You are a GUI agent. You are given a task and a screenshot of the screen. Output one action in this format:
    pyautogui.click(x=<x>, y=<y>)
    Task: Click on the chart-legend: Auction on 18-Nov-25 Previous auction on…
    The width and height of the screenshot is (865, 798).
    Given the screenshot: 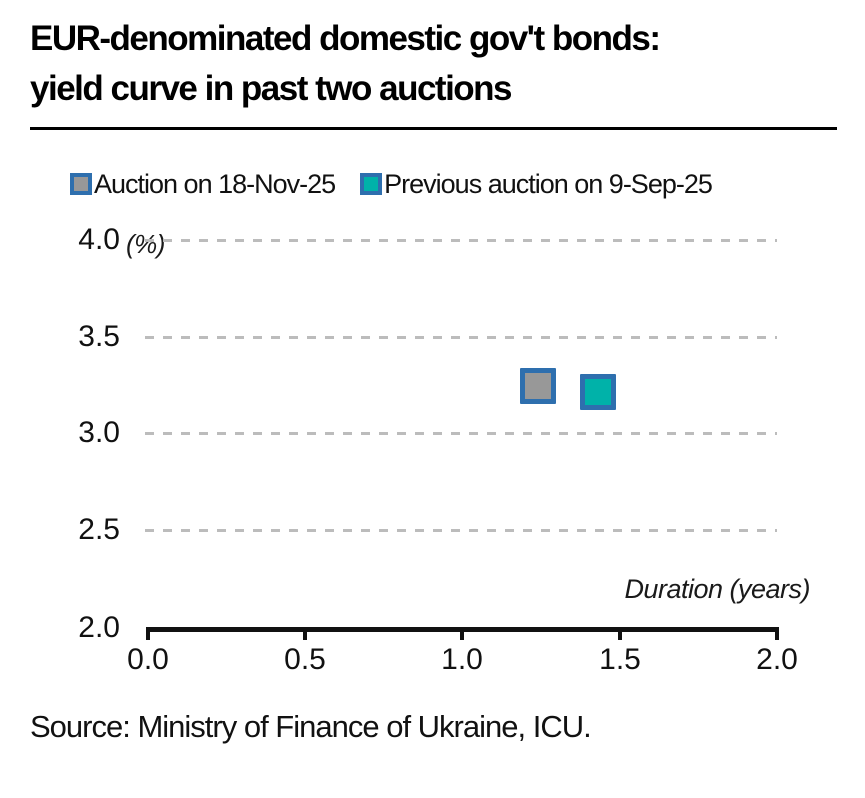 What is the action you would take?
    pyautogui.click(x=391, y=184)
    